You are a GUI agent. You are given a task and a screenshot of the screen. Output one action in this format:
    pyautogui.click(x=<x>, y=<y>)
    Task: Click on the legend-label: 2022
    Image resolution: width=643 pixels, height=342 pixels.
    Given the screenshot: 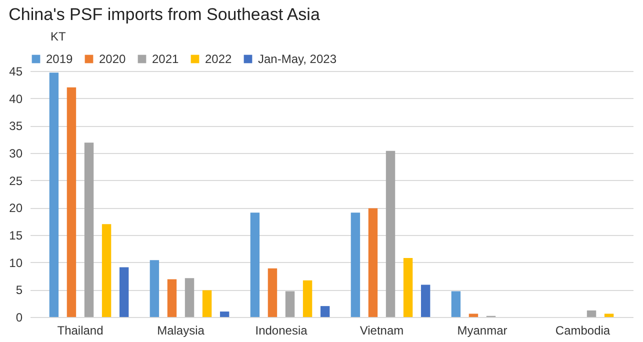 What is the action you would take?
    pyautogui.click(x=218, y=59)
    